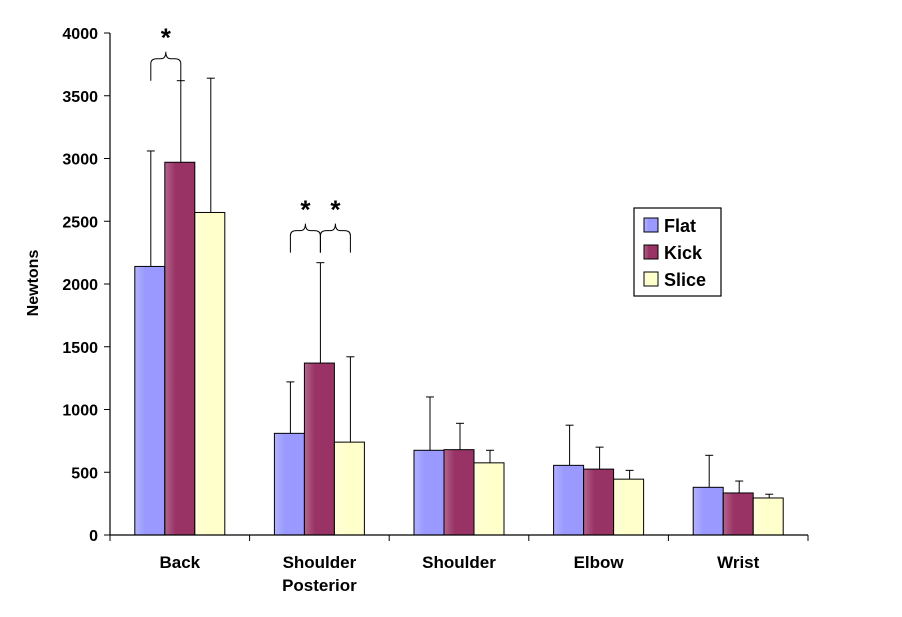 The width and height of the screenshot is (902, 617). I want to click on y-tick-label-2500: 2500, so click(80, 222).